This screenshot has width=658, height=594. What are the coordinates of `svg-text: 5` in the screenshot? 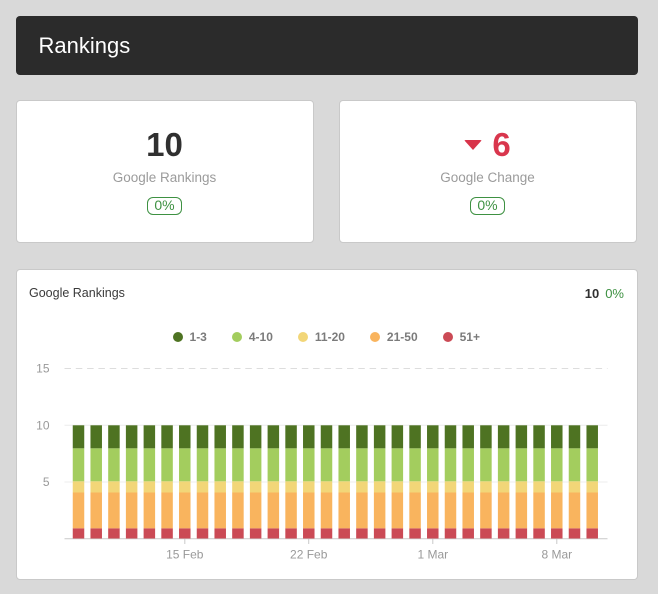 It's located at (45, 482).